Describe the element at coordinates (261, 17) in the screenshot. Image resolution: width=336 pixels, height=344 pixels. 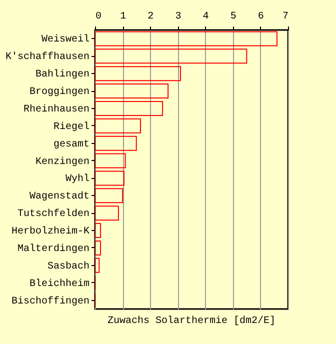
I see `x-tick-label: 6` at that location.